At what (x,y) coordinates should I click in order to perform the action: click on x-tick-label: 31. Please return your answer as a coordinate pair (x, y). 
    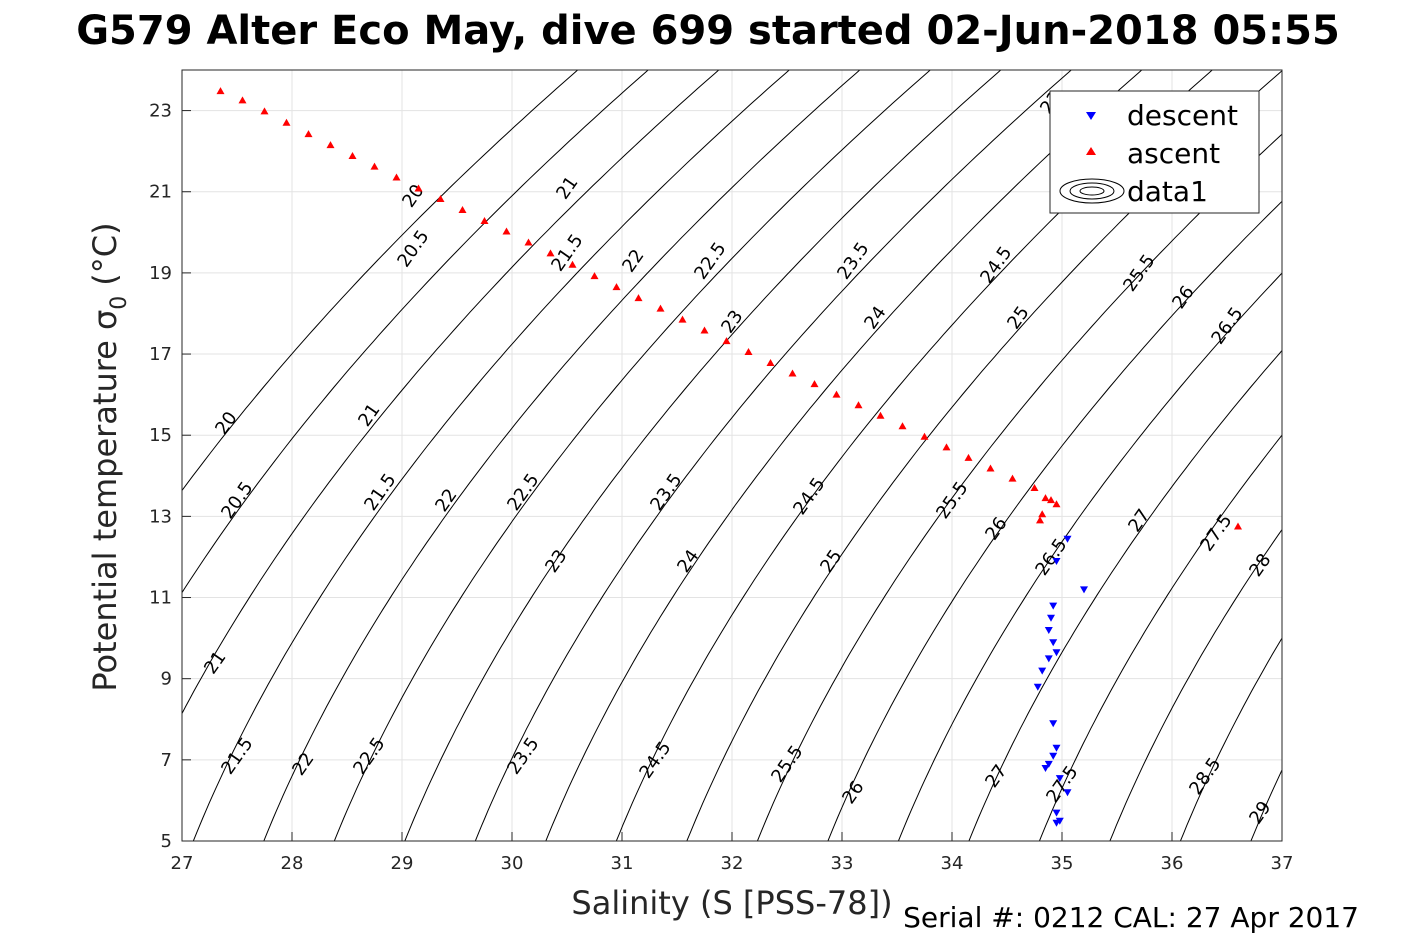
    Looking at the image, I should click on (622, 863).